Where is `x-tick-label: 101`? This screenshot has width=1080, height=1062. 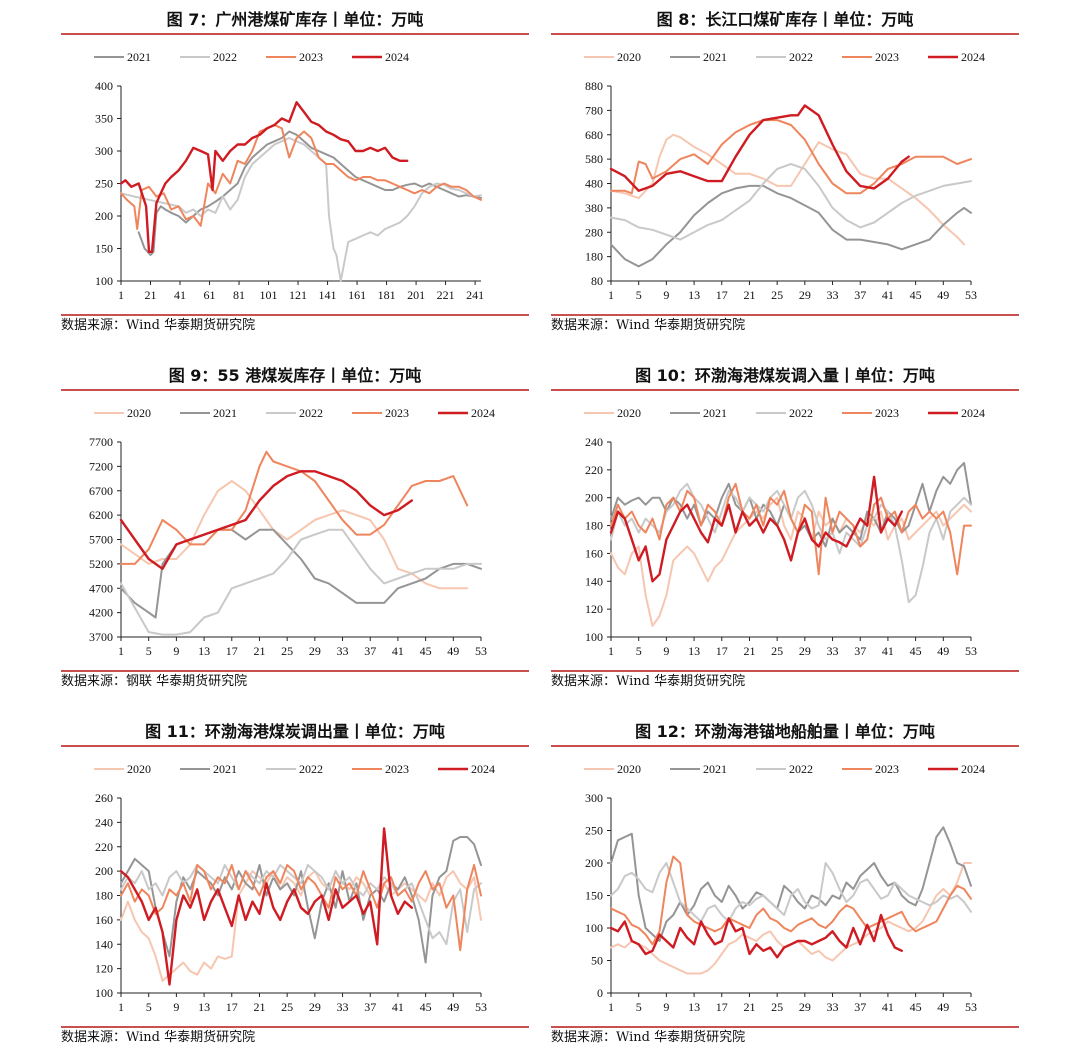
x-tick-label: 101 is located at coordinates (269, 295).